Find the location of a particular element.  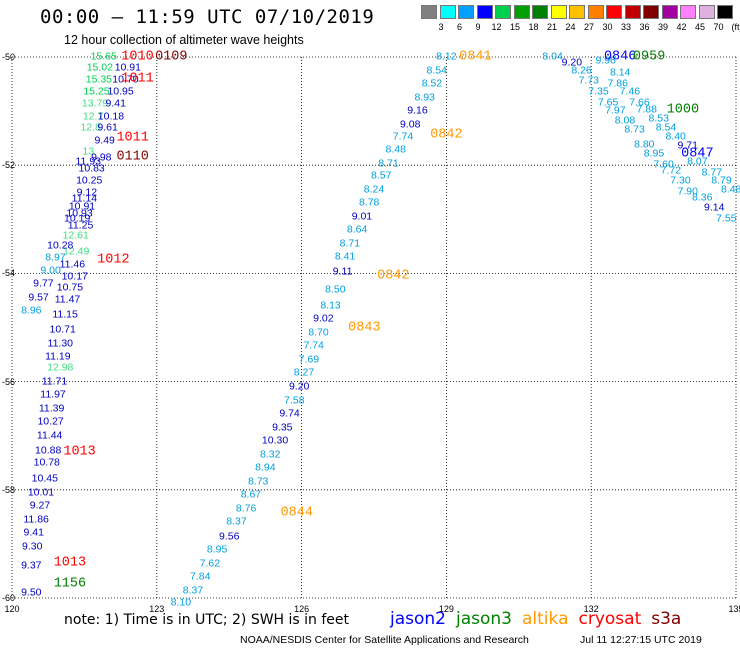

wave-height-value: 10.88 is located at coordinates (48, 450).